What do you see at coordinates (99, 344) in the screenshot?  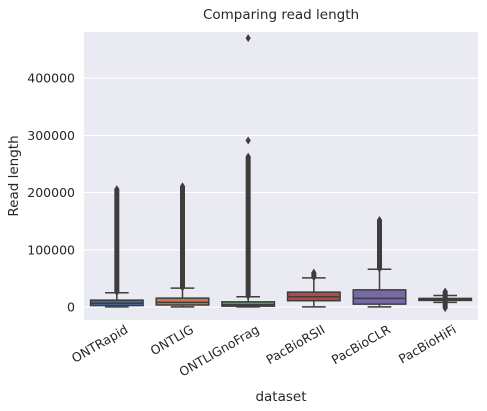 I see `x-tick-label: ONTRapid` at bounding box center [99, 344].